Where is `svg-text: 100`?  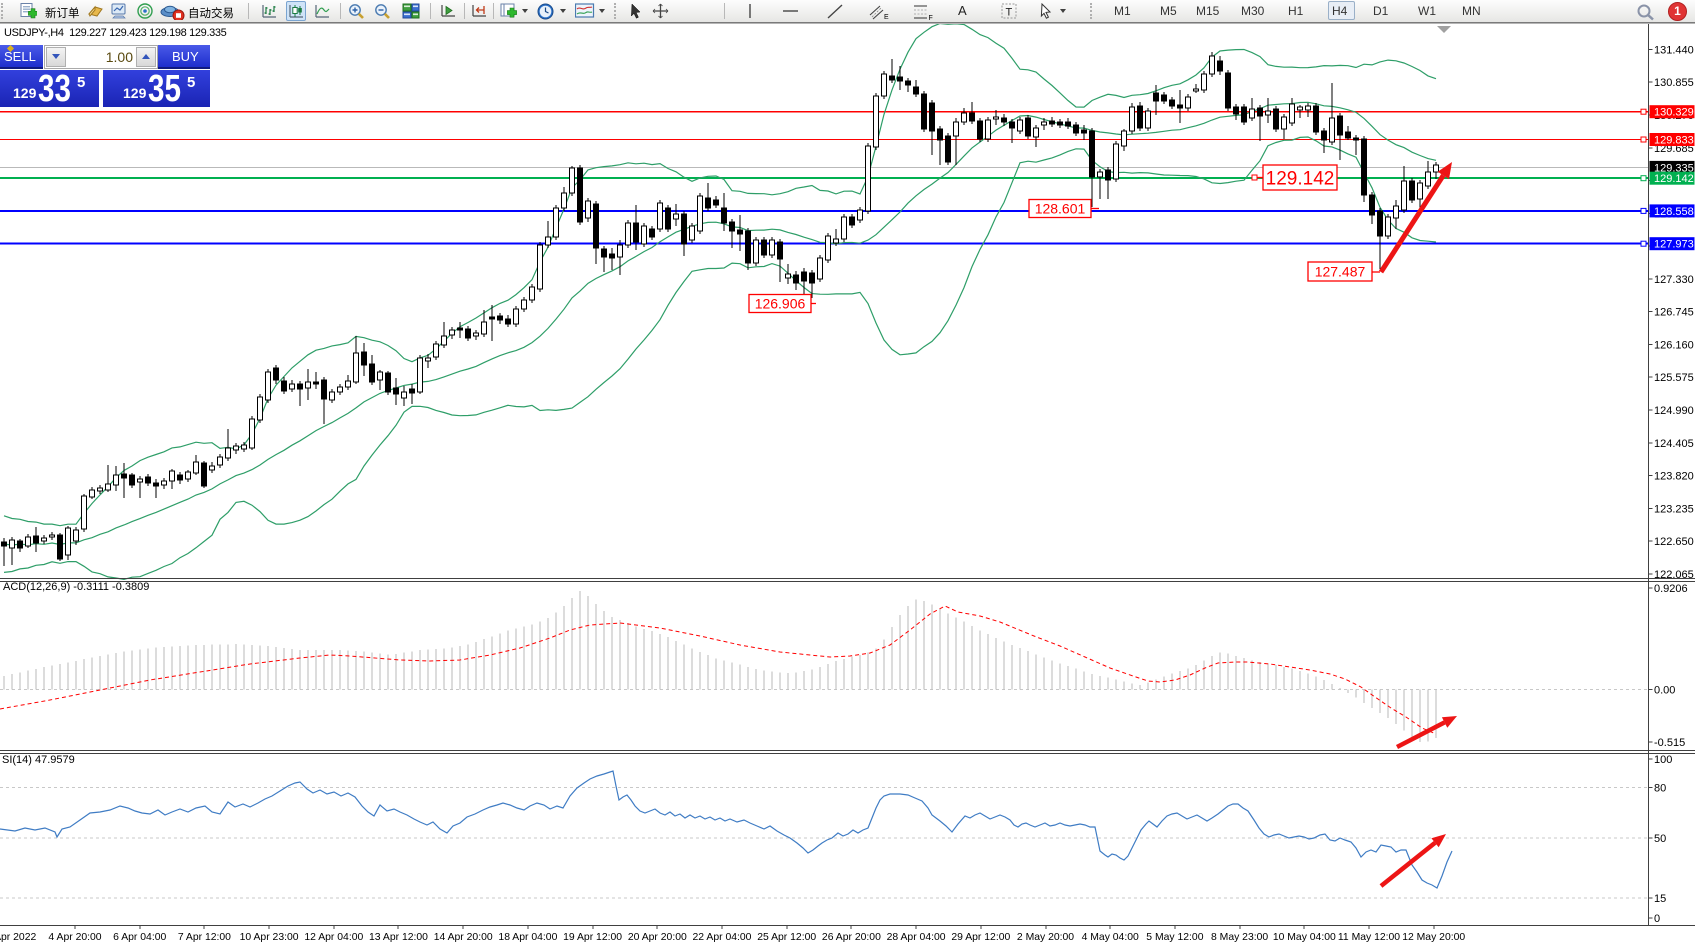 svg-text: 100 is located at coordinates (1663, 760).